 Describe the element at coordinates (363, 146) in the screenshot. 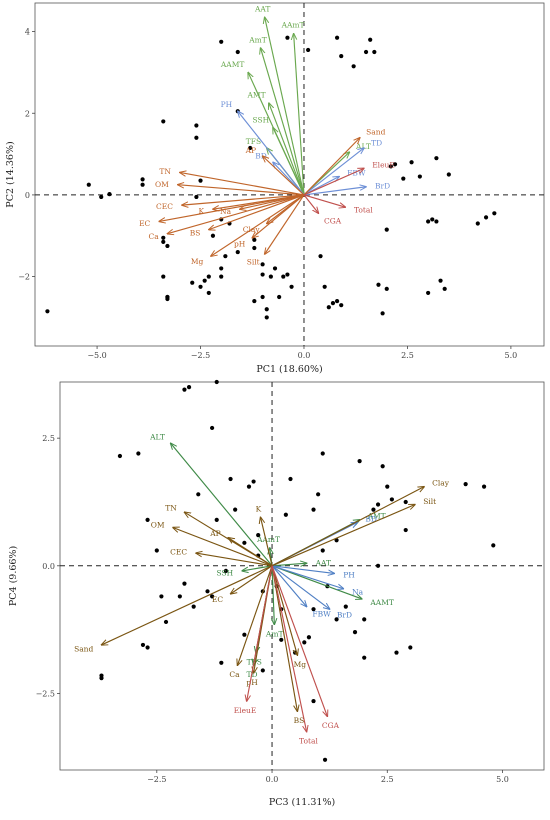

I see `loading-label-alt: ALT` at that location.